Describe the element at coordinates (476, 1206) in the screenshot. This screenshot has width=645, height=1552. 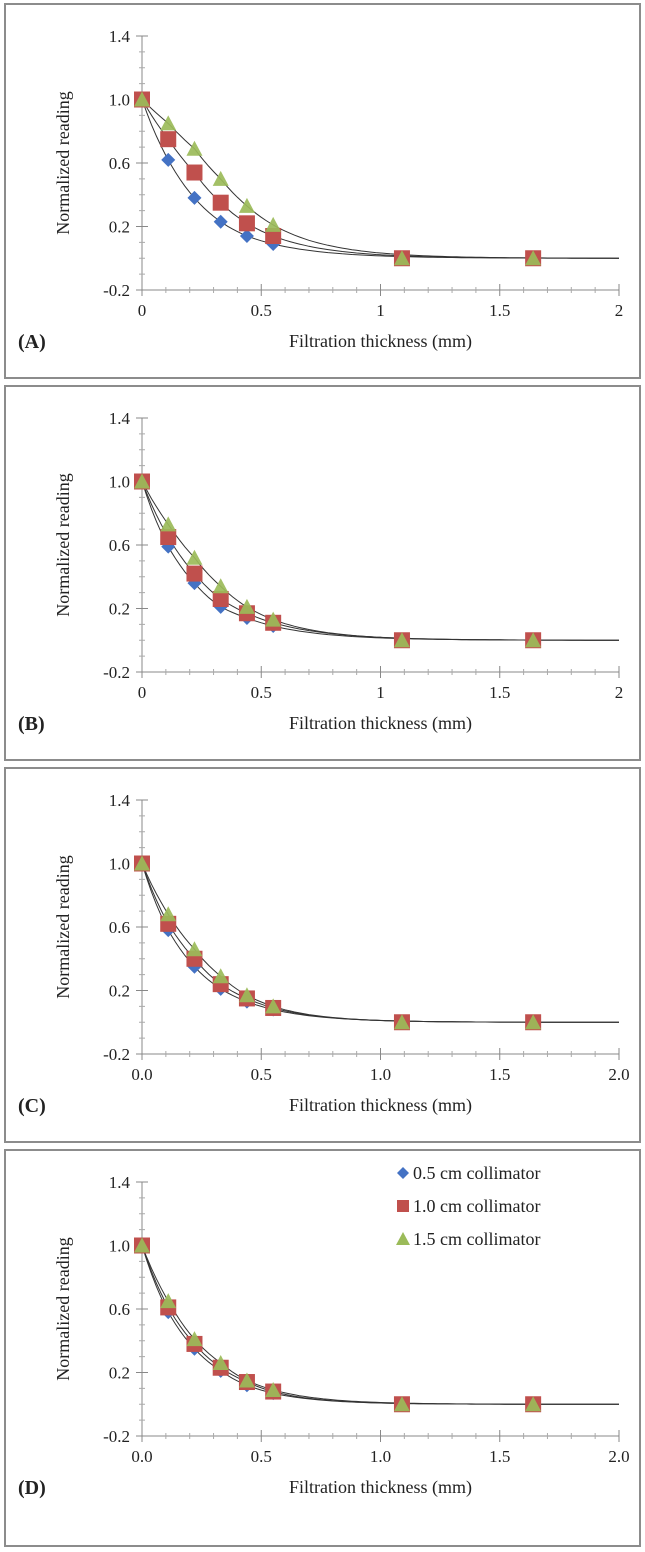
I see `legend-label-2: 1.0 cm collimator` at that location.